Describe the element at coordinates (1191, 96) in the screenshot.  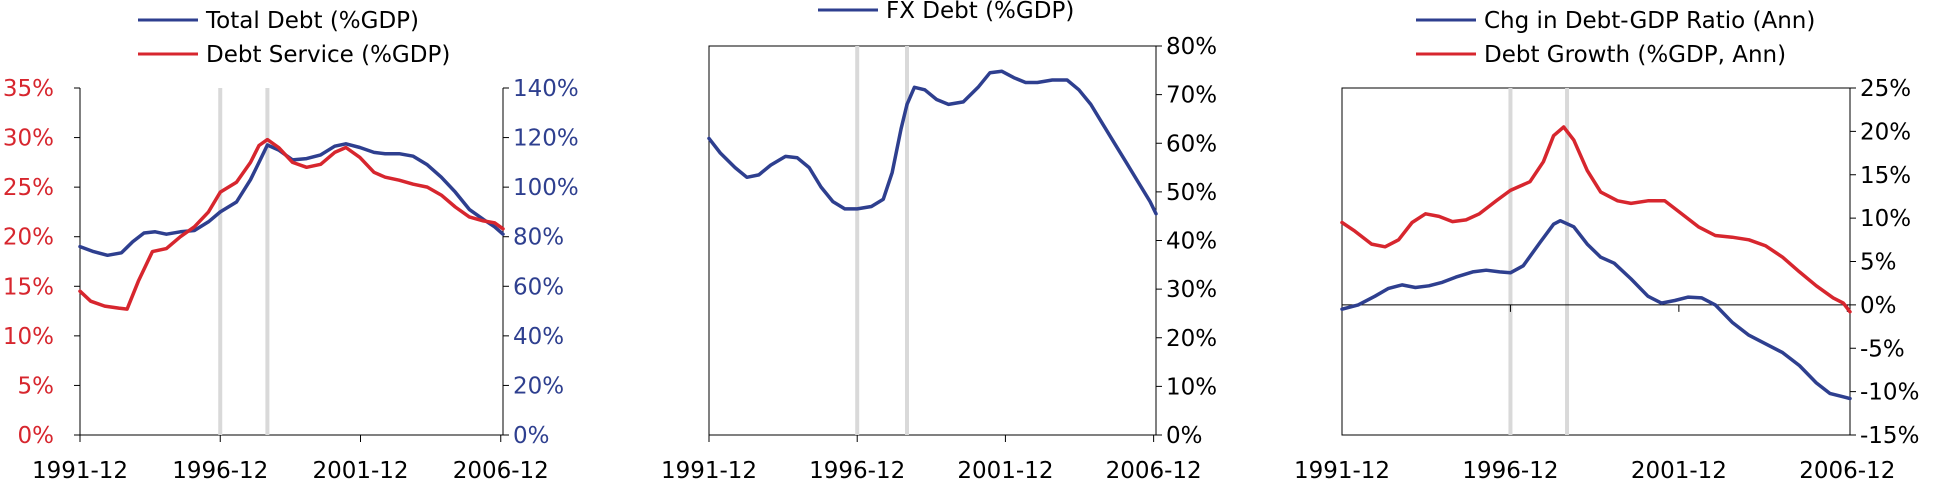
I see `y-tick-label: 70%` at that location.